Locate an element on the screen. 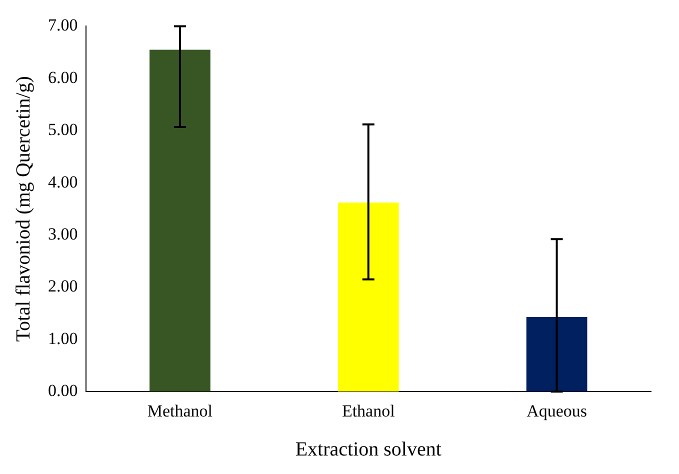 This screenshot has width=679, height=474. x-tick-label: Ethanol is located at coordinates (369, 410).